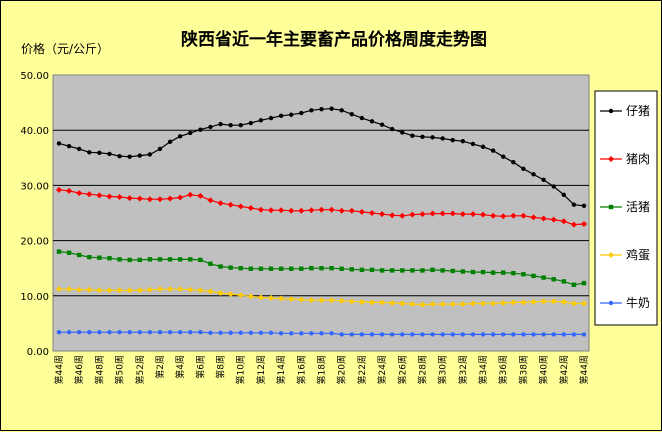 This screenshot has width=662, height=432. What do you see at coordinates (625, 207) in the screenshot?
I see `legend-item-活猪: 活猪` at bounding box center [625, 207].